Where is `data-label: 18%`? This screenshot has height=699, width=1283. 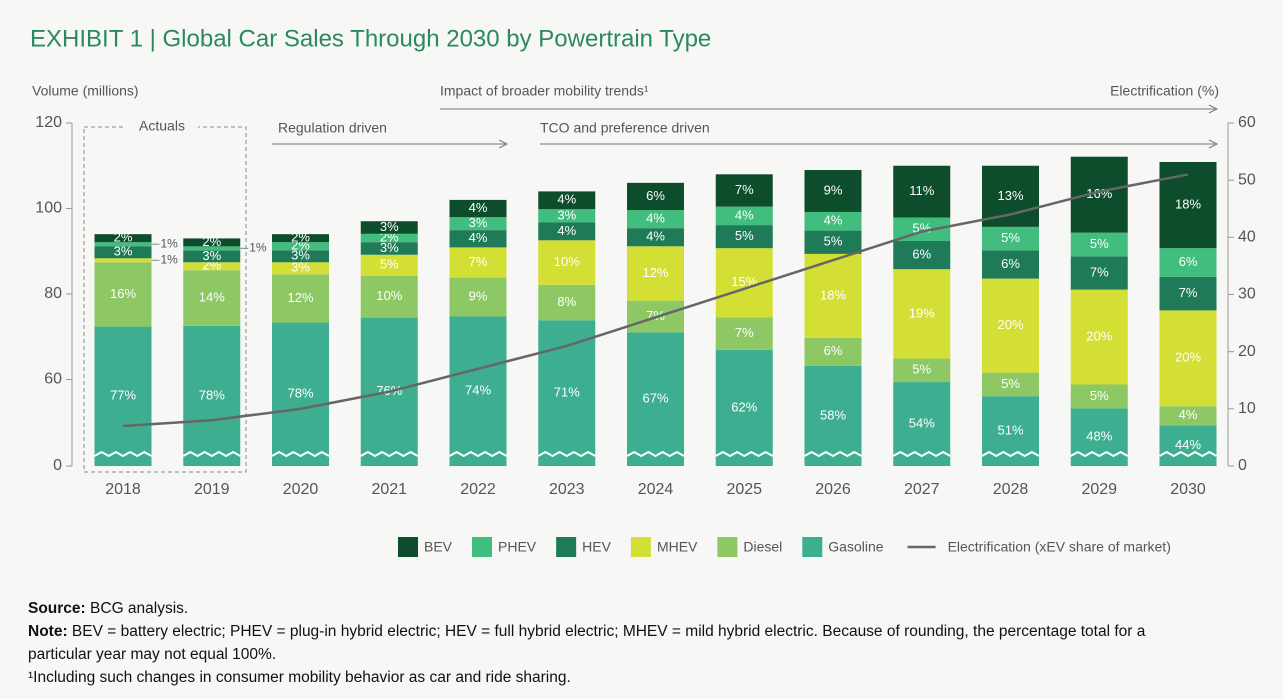 data-label: 18% is located at coordinates (833, 294).